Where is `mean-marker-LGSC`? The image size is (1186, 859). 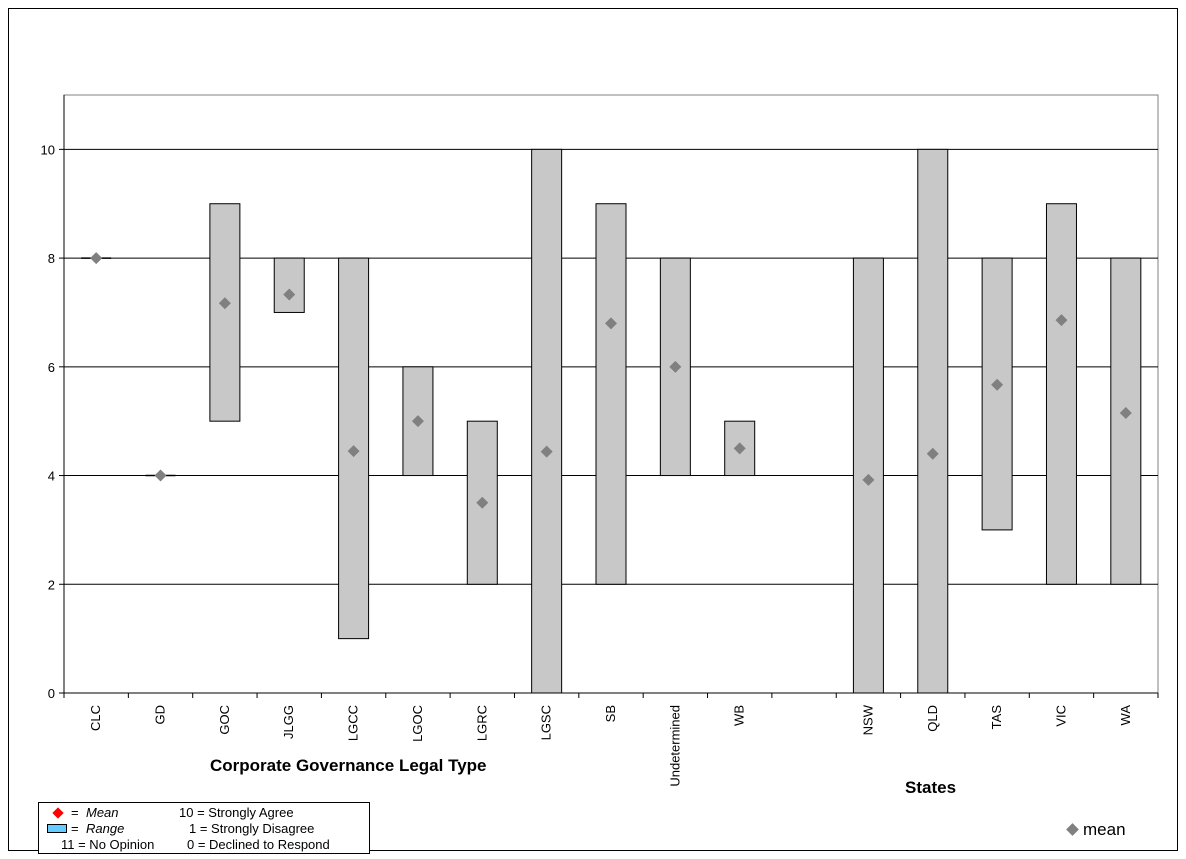 mean-marker-LGSC is located at coordinates (546, 451).